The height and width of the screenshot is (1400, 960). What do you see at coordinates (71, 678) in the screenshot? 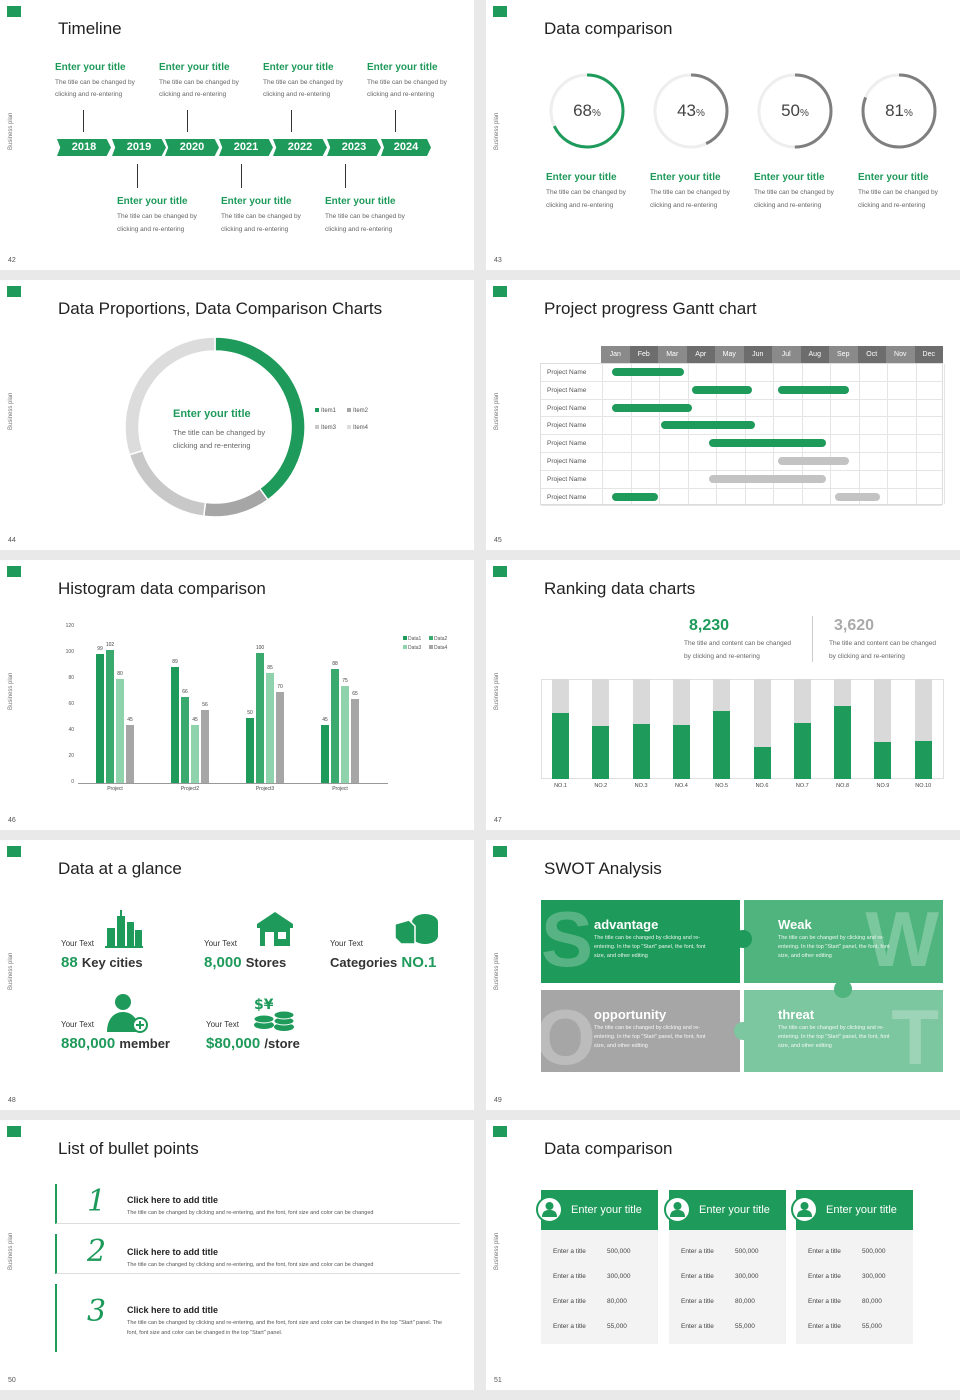
I see `y-tick-label: 80` at bounding box center [71, 678].